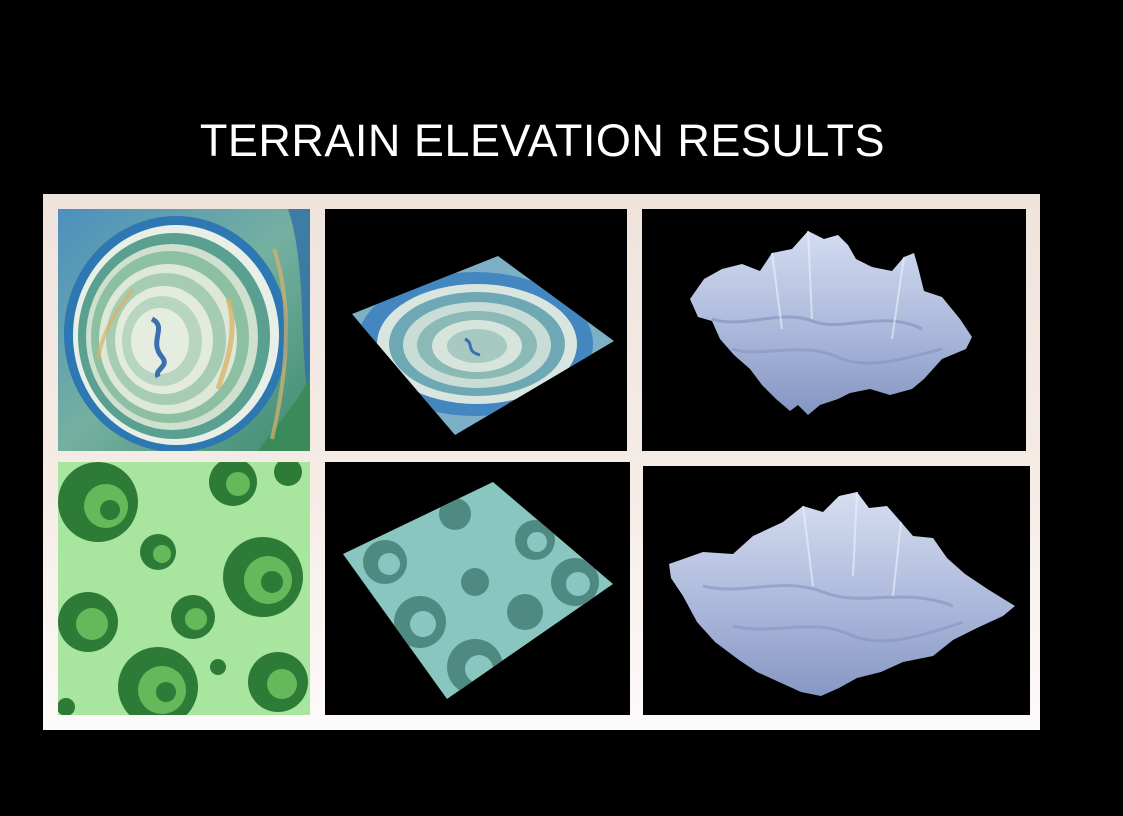 The image size is (1123, 816). I want to click on agate-elevation-surface, so click(834, 330).